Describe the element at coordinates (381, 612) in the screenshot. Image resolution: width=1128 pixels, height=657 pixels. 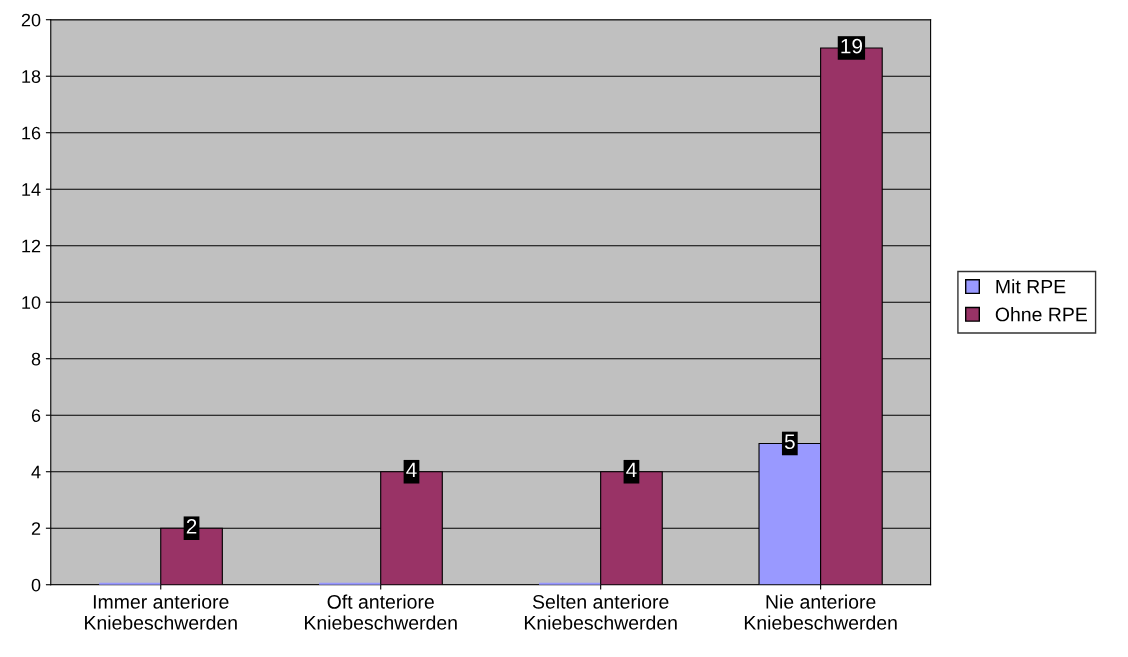
I see `x-tick-label: Oft anteriore Kniebeschwerden` at that location.